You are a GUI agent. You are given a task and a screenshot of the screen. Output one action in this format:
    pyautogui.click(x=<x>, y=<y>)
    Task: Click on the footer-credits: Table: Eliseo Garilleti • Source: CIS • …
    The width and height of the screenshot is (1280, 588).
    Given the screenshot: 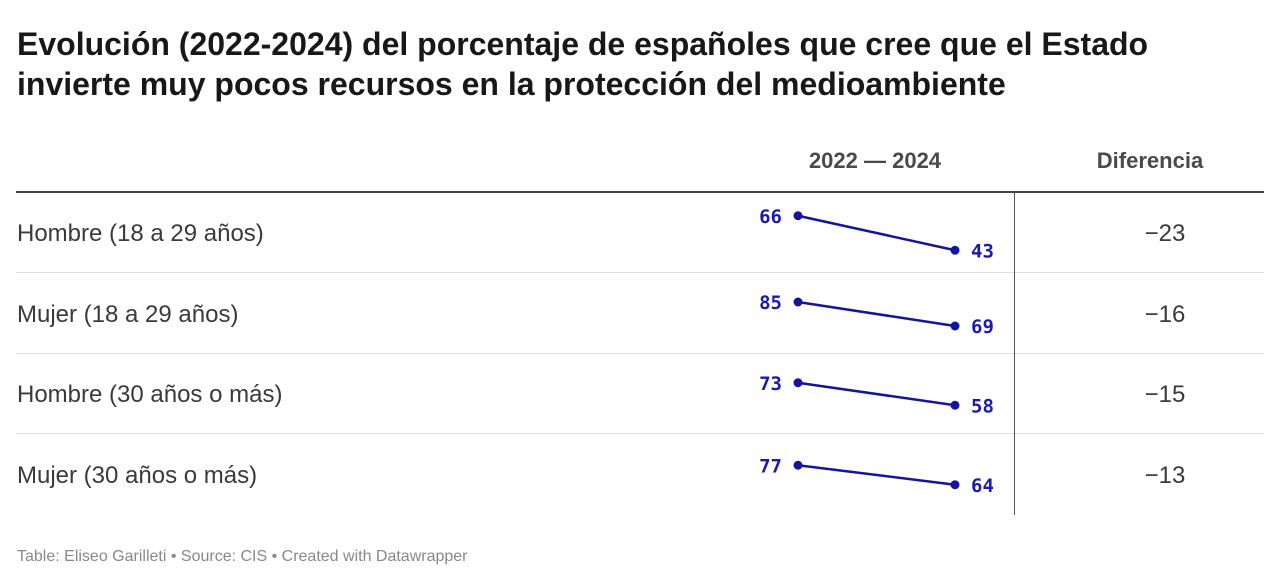 What is the action you would take?
    pyautogui.click(x=242, y=556)
    